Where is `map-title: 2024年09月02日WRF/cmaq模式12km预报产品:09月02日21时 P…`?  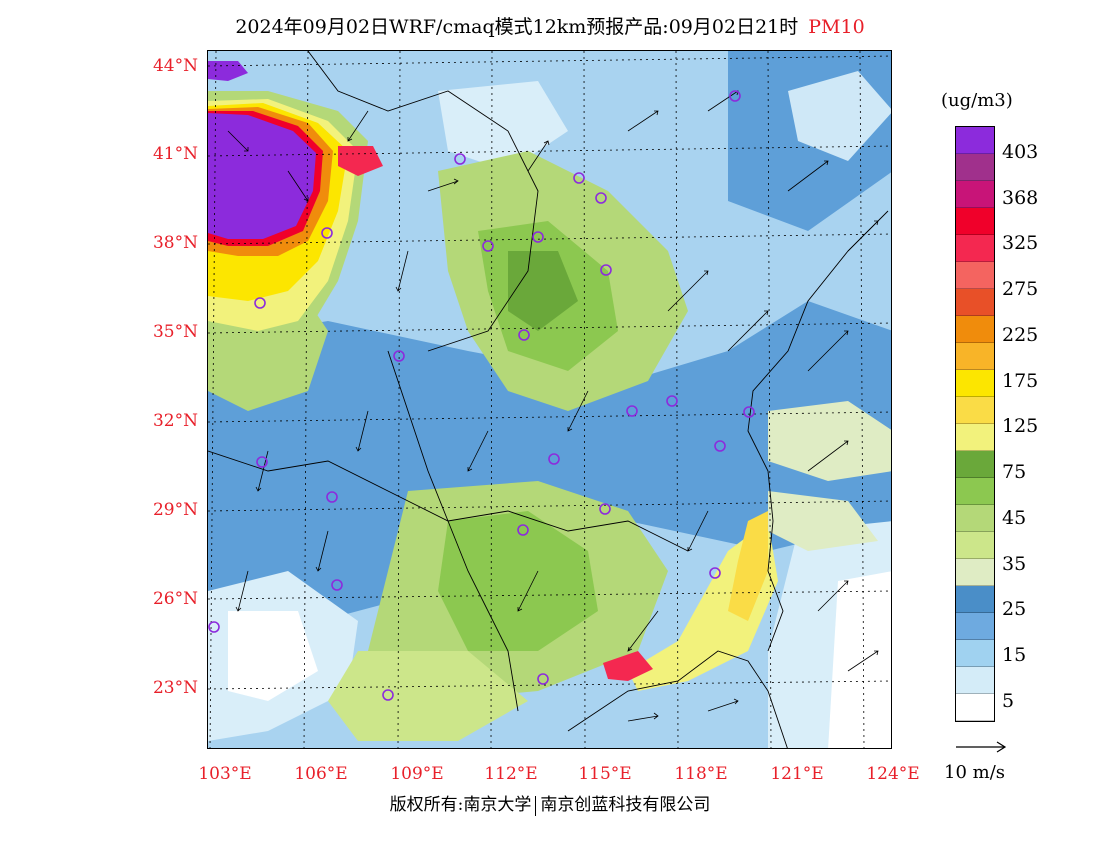 map-title: 2024年09月02日WRF/cmaq模式12km预报产品:09月02日21时 P… is located at coordinates (550, 25).